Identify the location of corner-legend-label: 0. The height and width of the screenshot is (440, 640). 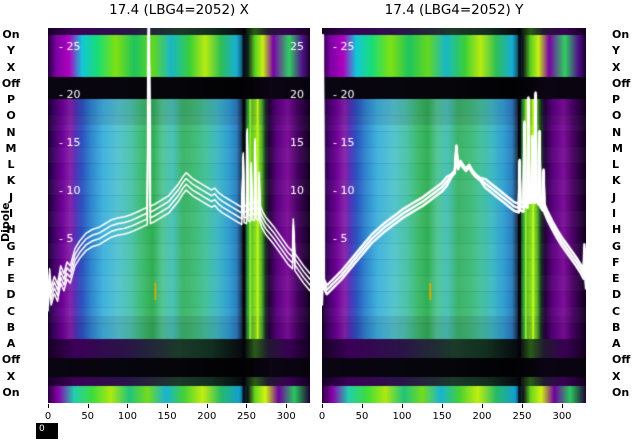
(42, 429).